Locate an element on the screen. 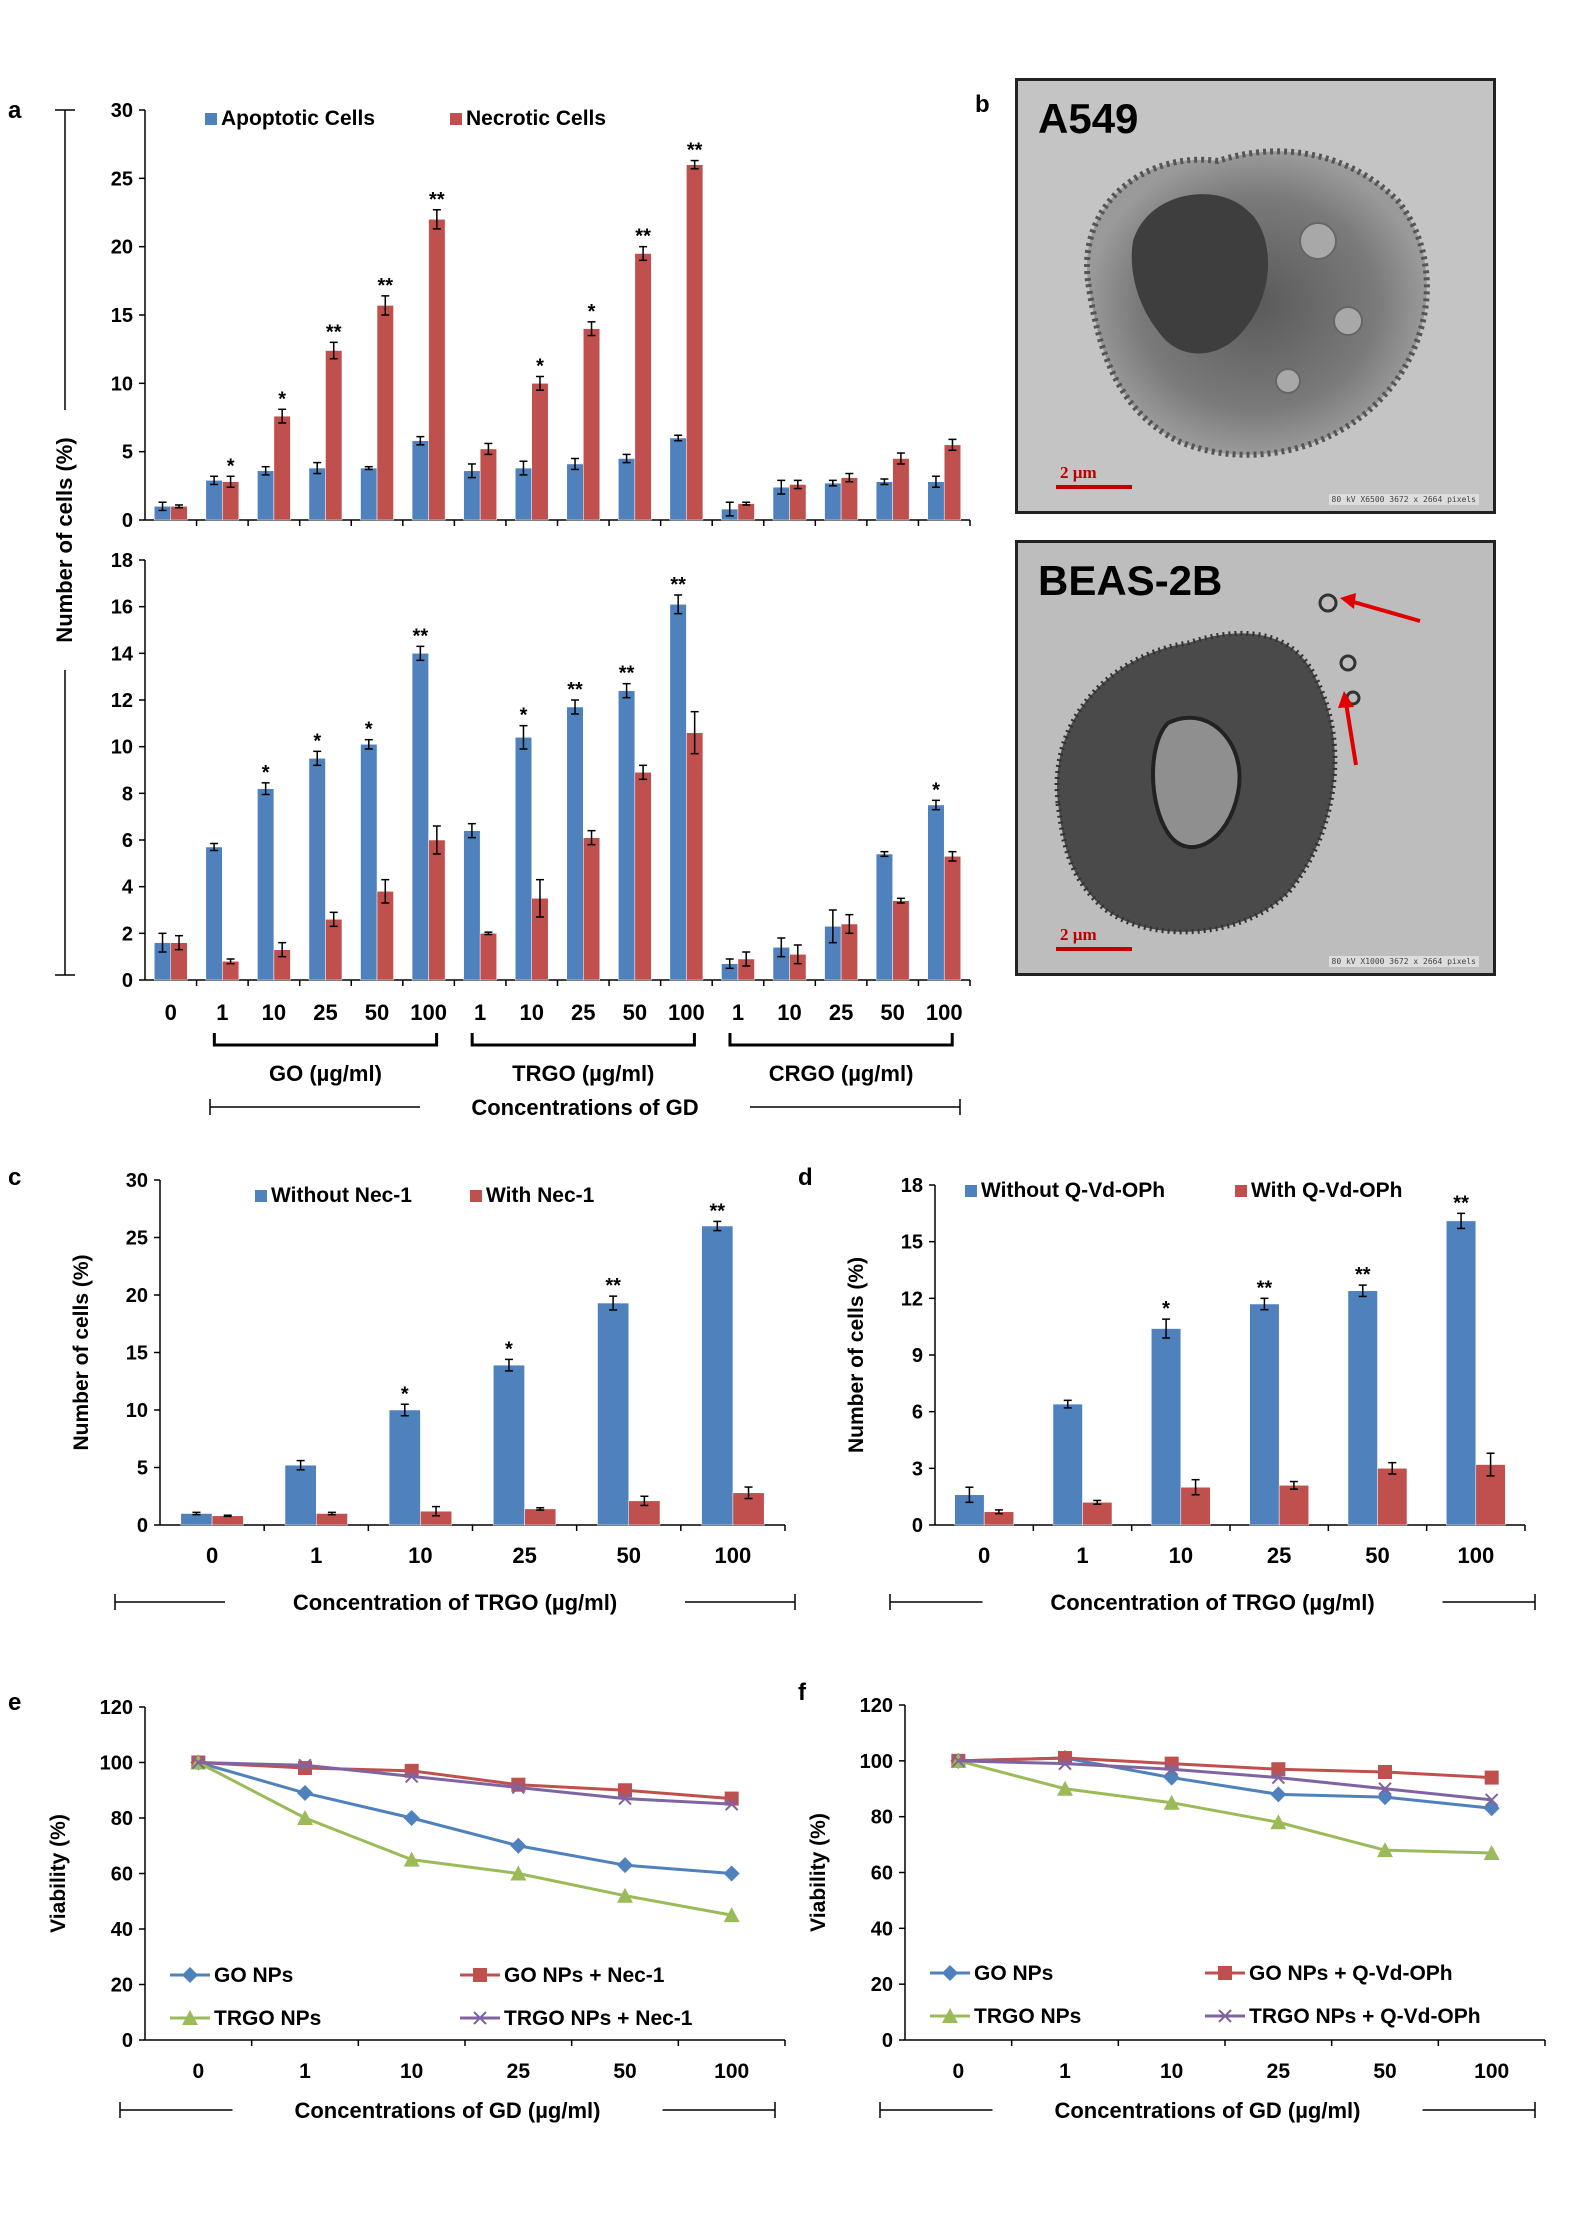 The height and width of the screenshot is (2216, 1575). scale-bar-beas2b is located at coordinates (1094, 949).